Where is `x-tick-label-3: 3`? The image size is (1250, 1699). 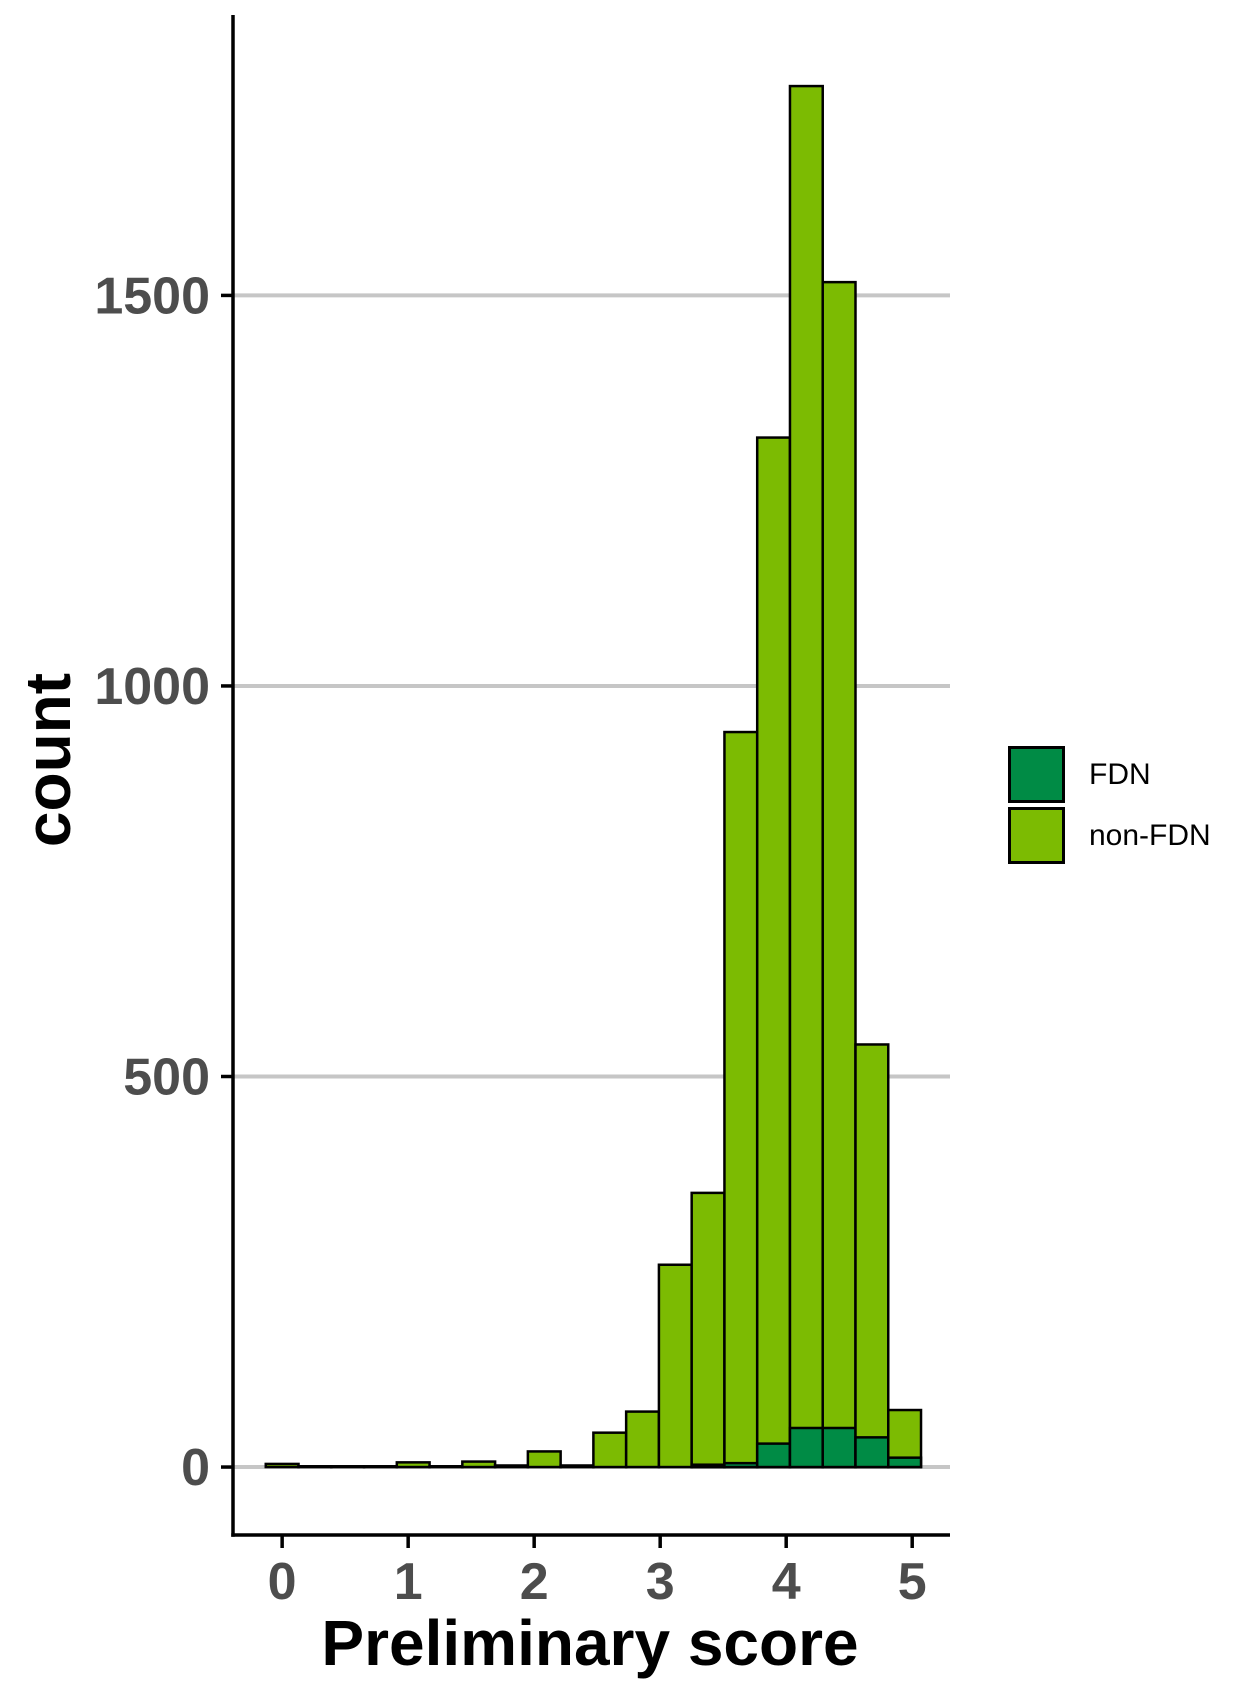
x-tick-label-3: 3 is located at coordinates (660, 1582).